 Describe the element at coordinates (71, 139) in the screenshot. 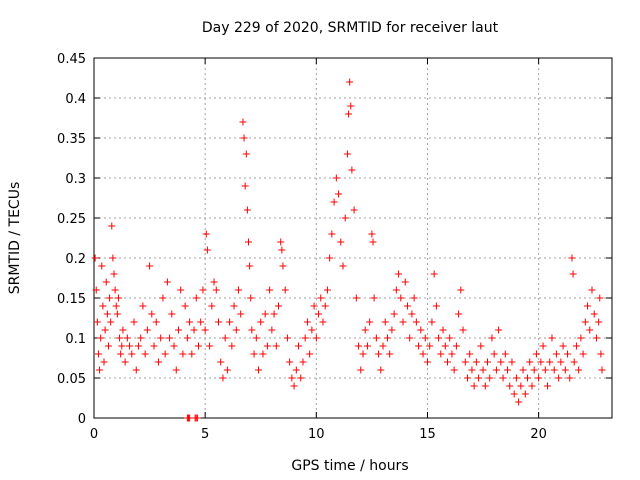

I see `y-tick-label: 0.35` at that location.